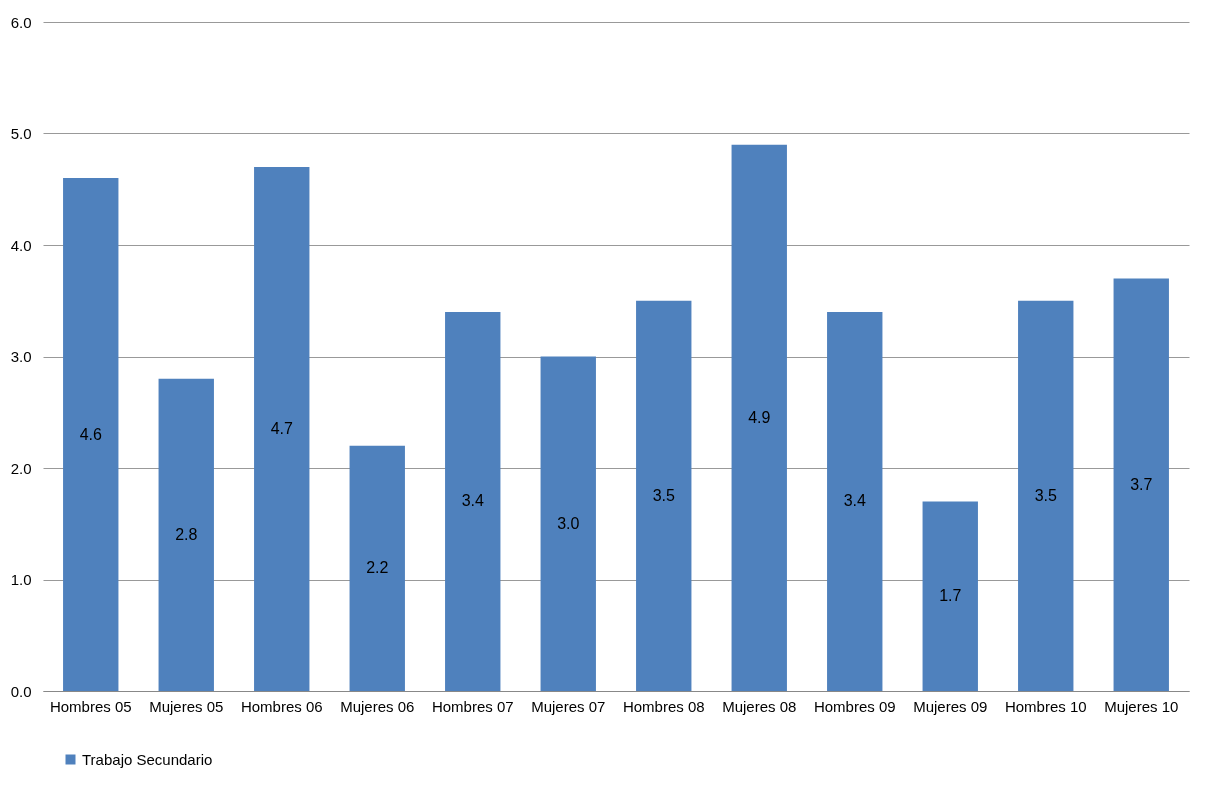 This screenshot has width=1209, height=803. Describe the element at coordinates (568, 706) in the screenshot. I see `x-tick-label: Mujeres 07` at that location.